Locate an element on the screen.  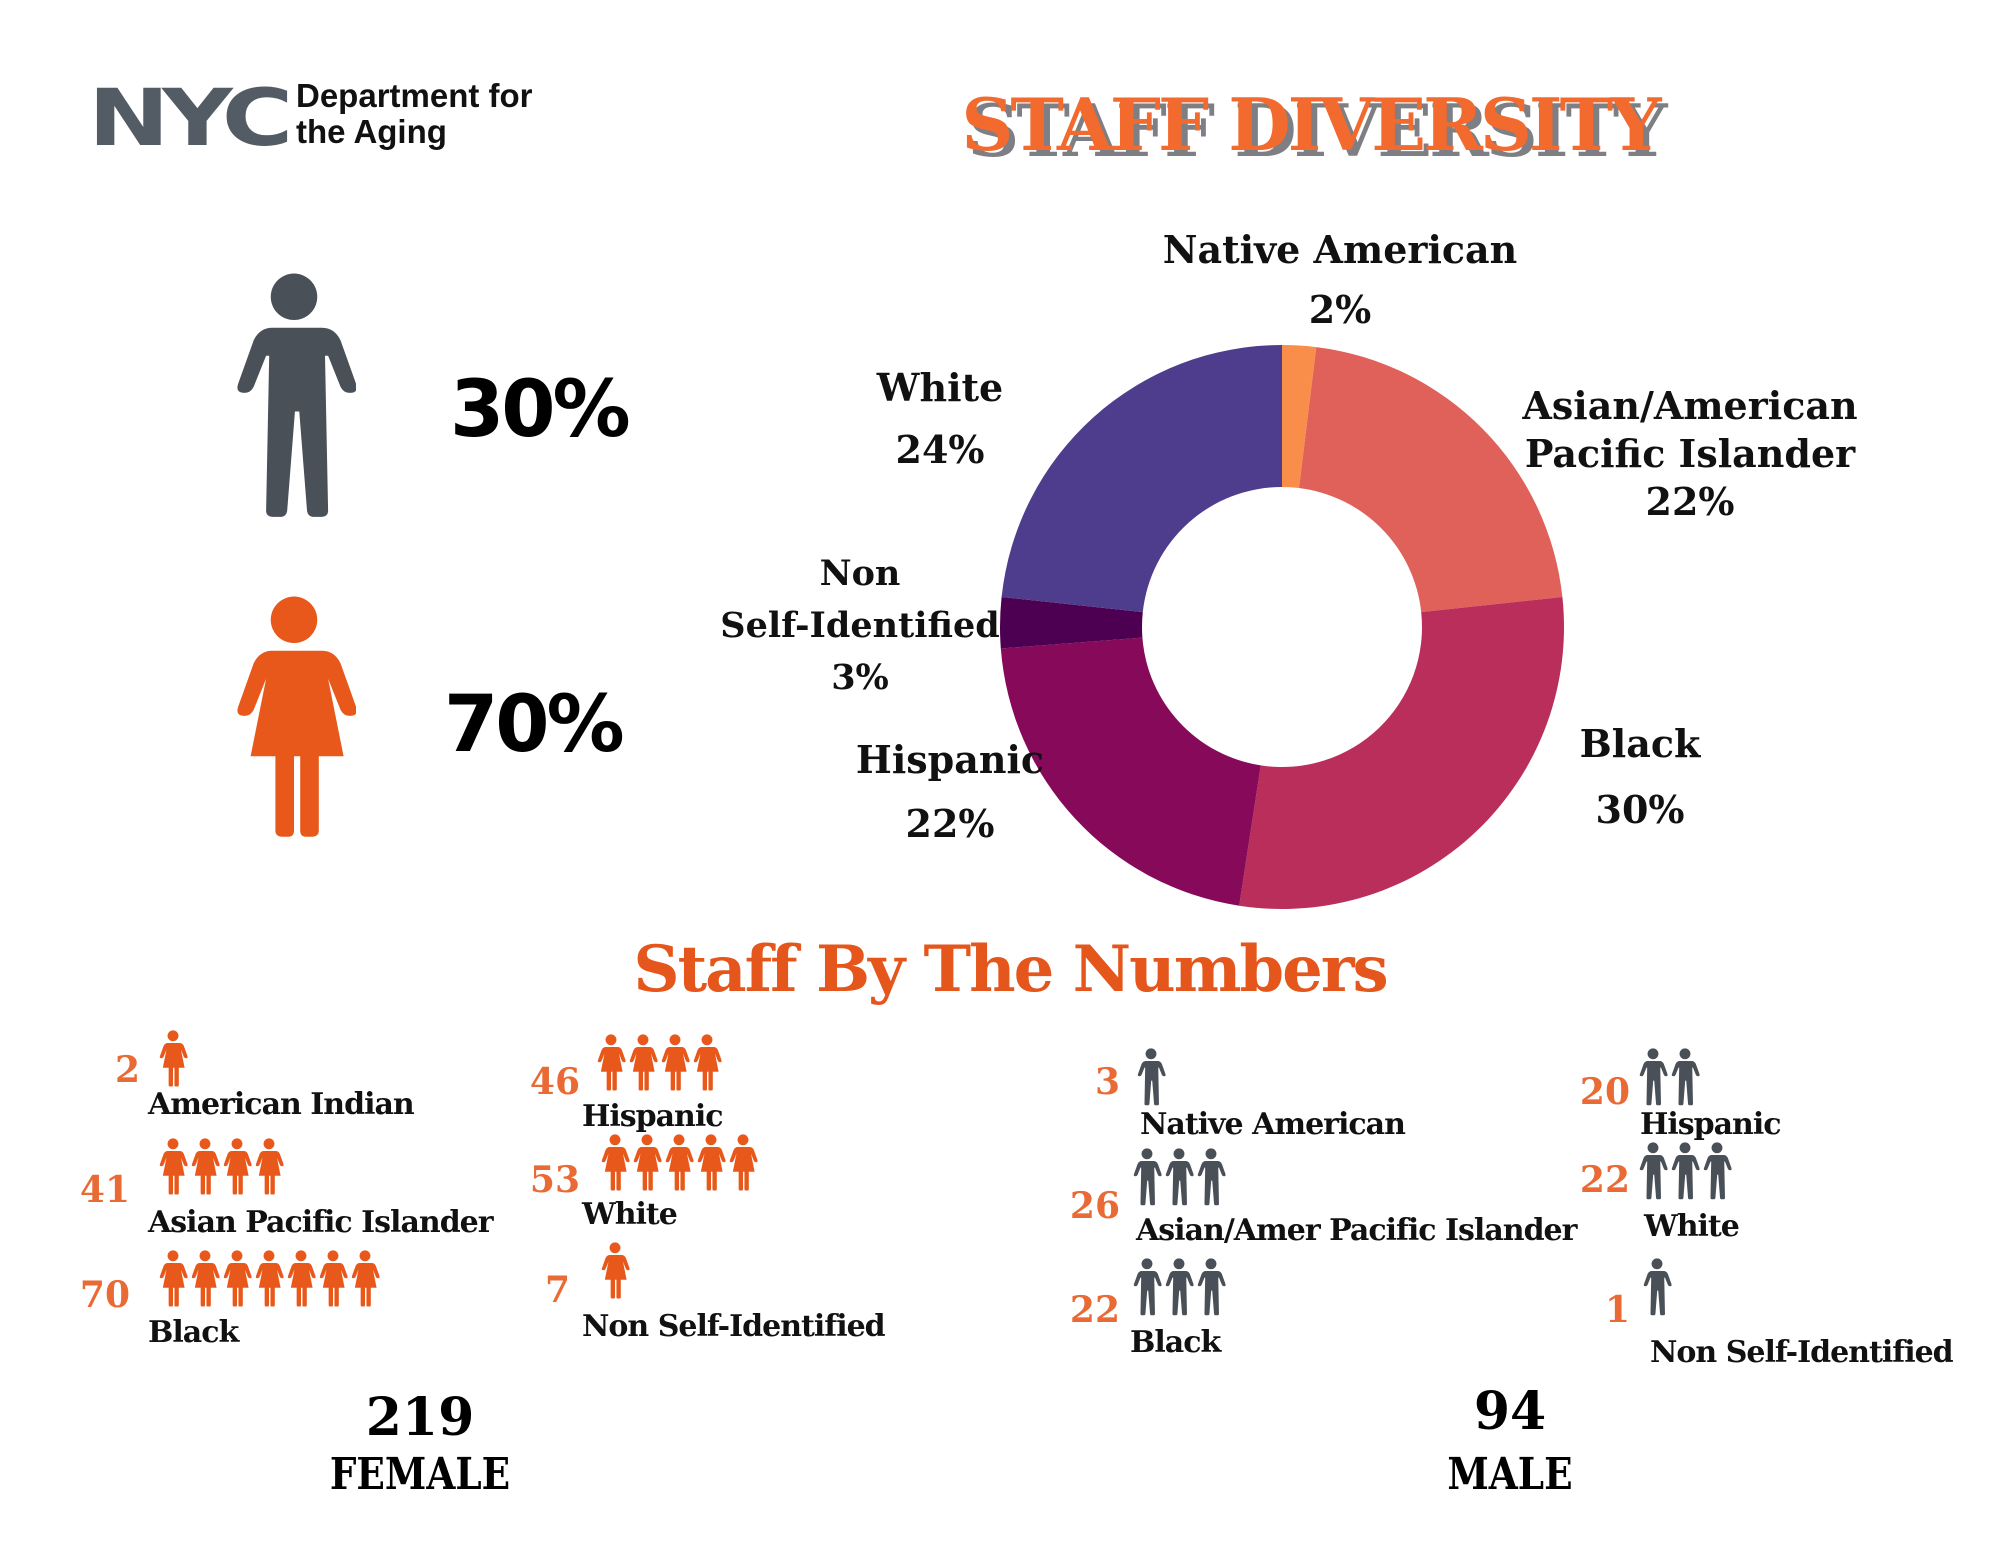
male-count-asian-amer-pacific-islander: 26 is located at coordinates (1094, 1206).